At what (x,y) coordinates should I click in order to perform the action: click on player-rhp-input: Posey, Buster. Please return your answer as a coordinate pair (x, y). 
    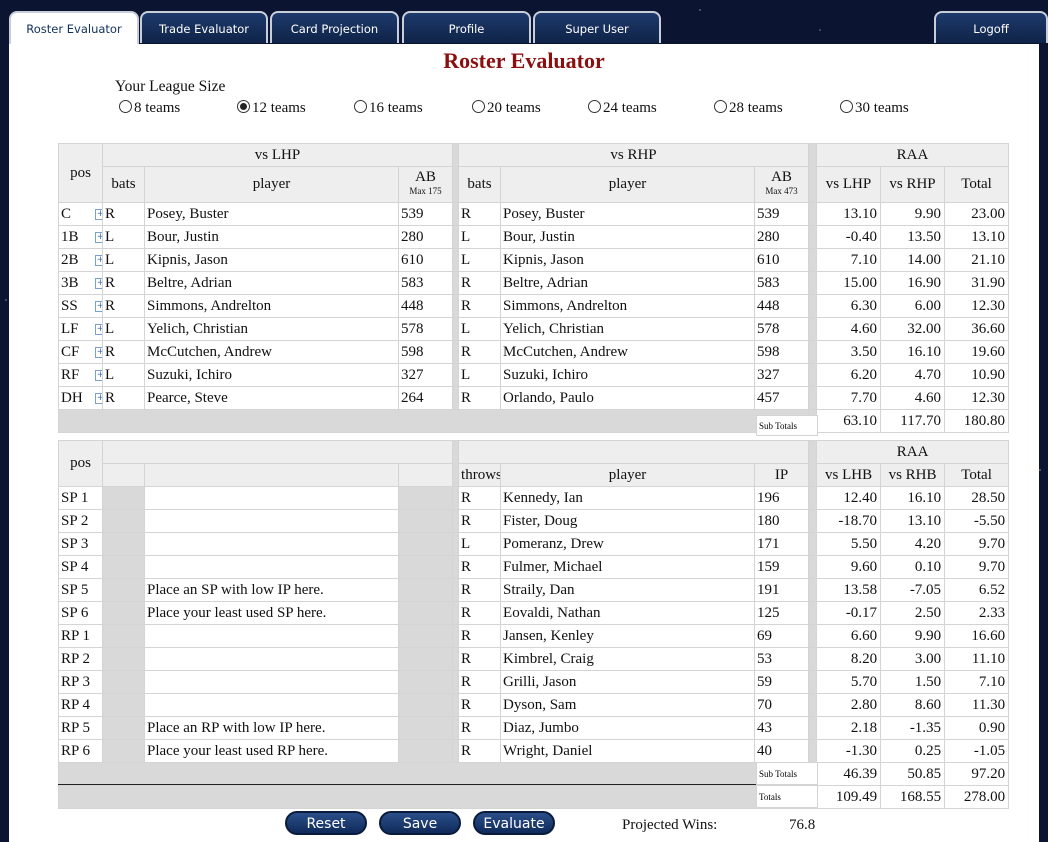
    Looking at the image, I should click on (627, 214).